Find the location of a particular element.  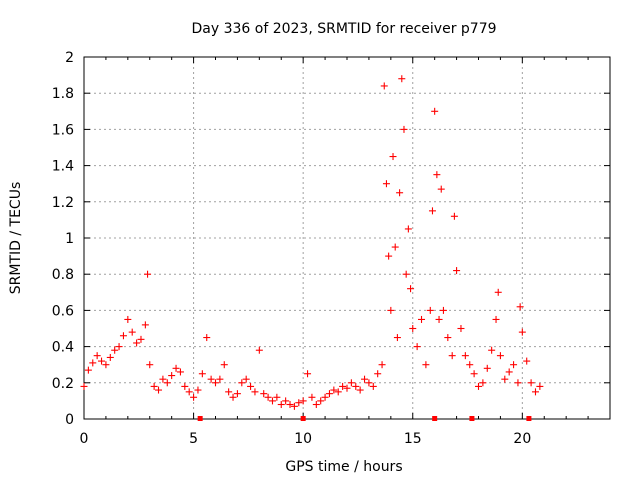

x-tick-label: 20 is located at coordinates (522, 439).